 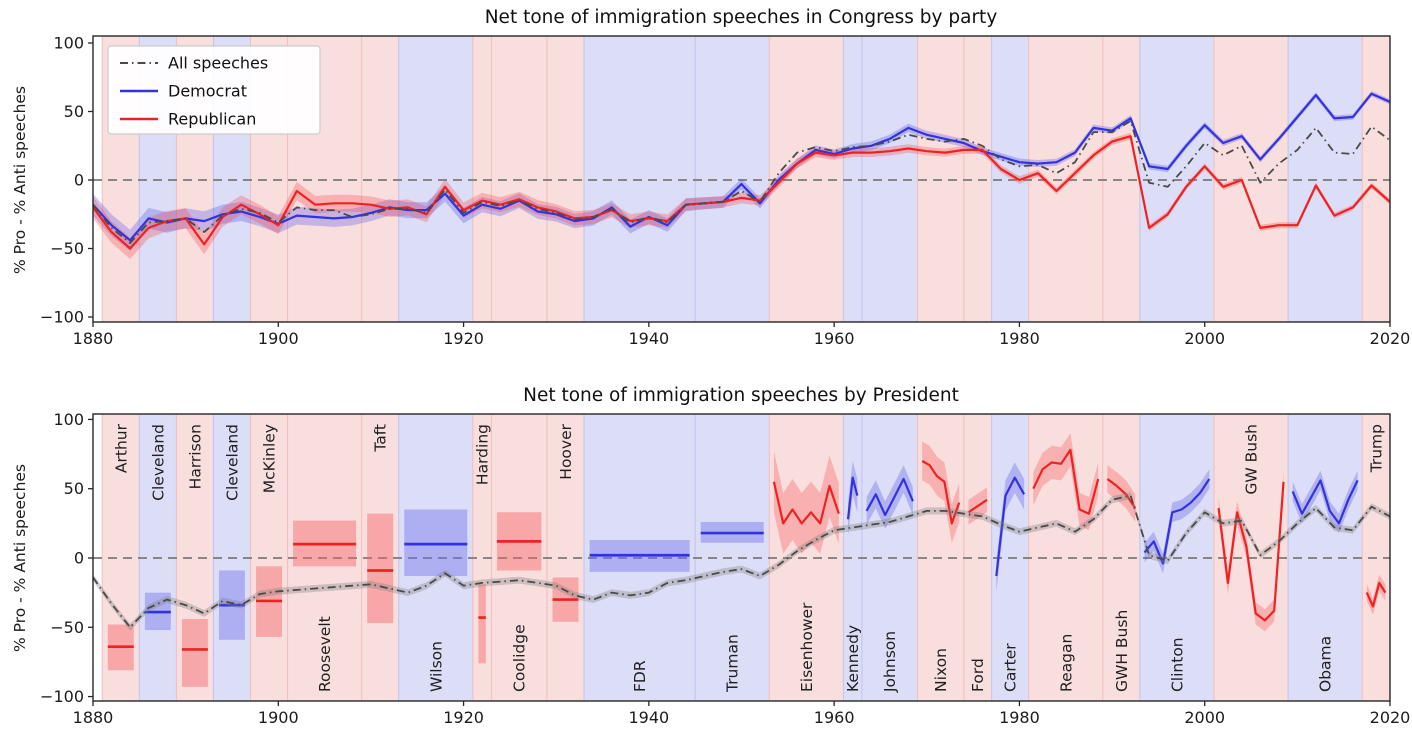 I want to click on trump-line, so click(x=1376, y=594).